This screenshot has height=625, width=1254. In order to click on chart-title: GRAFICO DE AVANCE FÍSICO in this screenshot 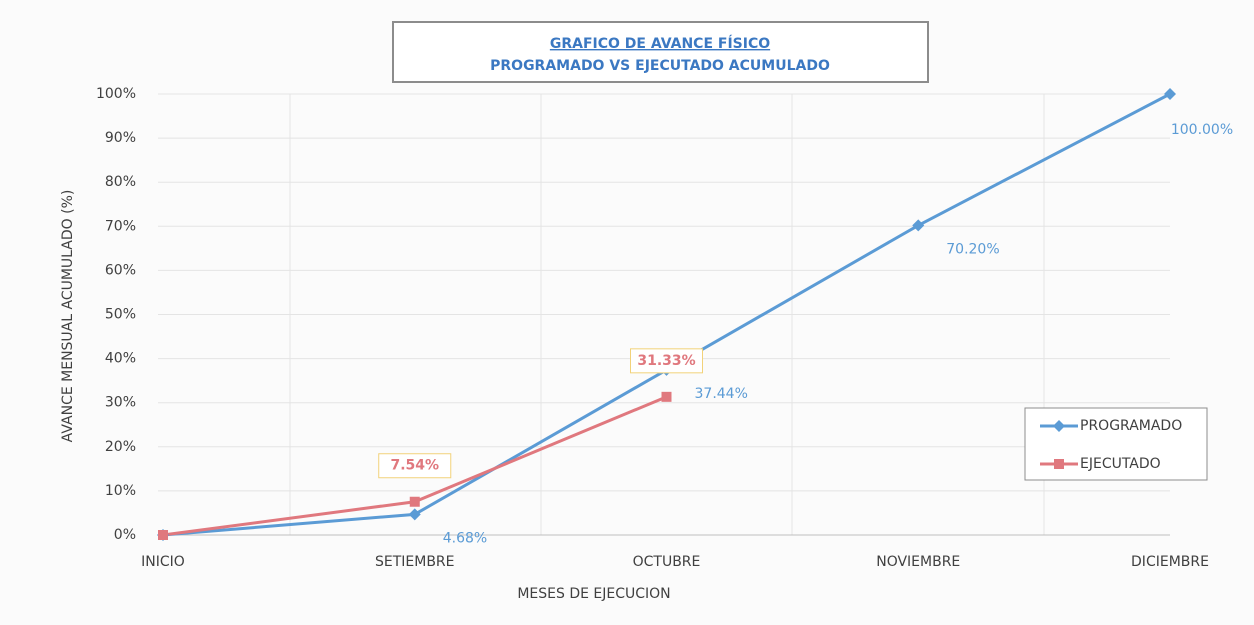, I will do `click(660, 43)`.